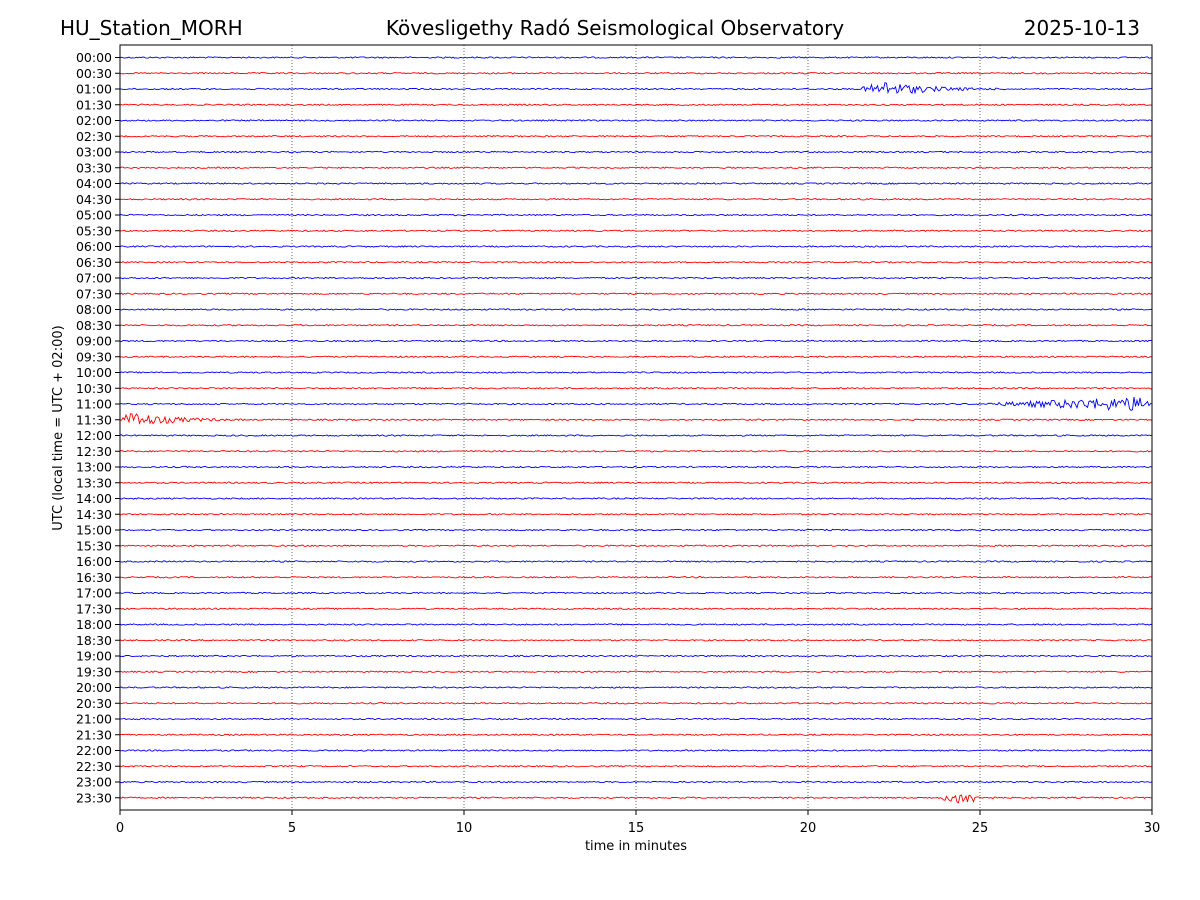 Image resolution: width=1200 pixels, height=900 pixels. What do you see at coordinates (94, 136) in the screenshot?
I see `y-tick-label: 02:30` at bounding box center [94, 136].